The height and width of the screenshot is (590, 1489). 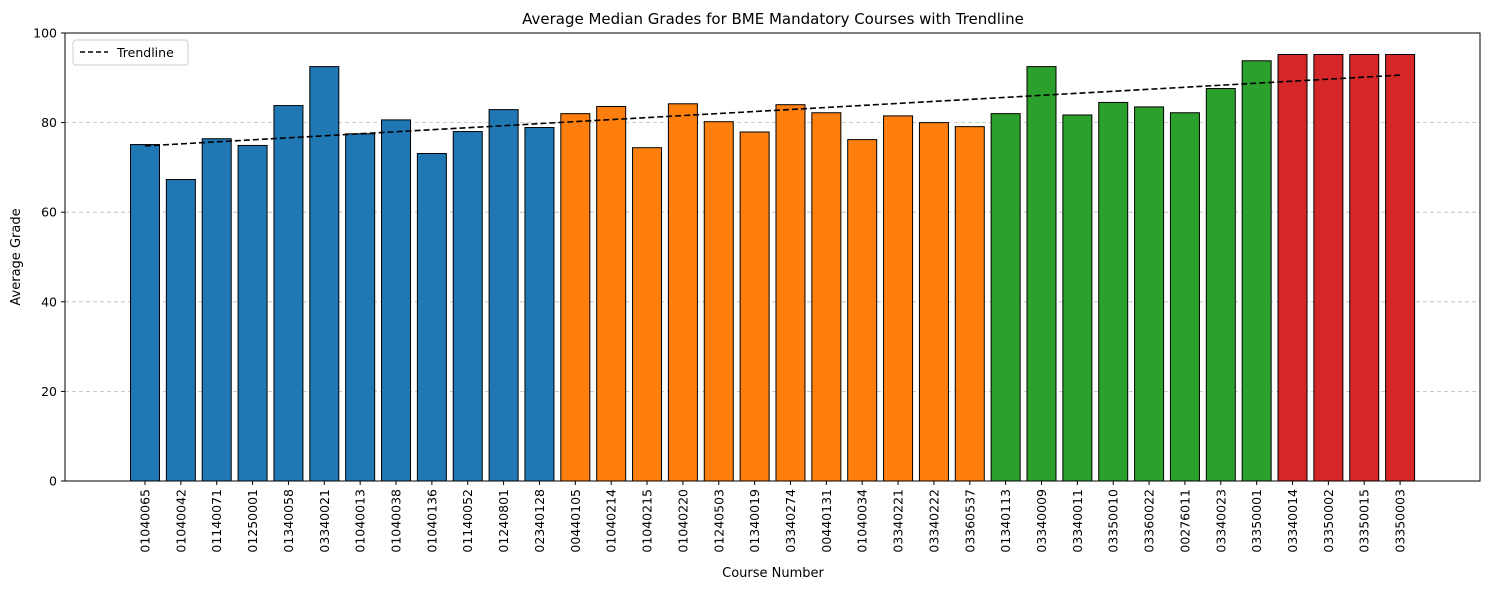 I want to click on x-tick-label: 03350010, so click(x=1113, y=521).